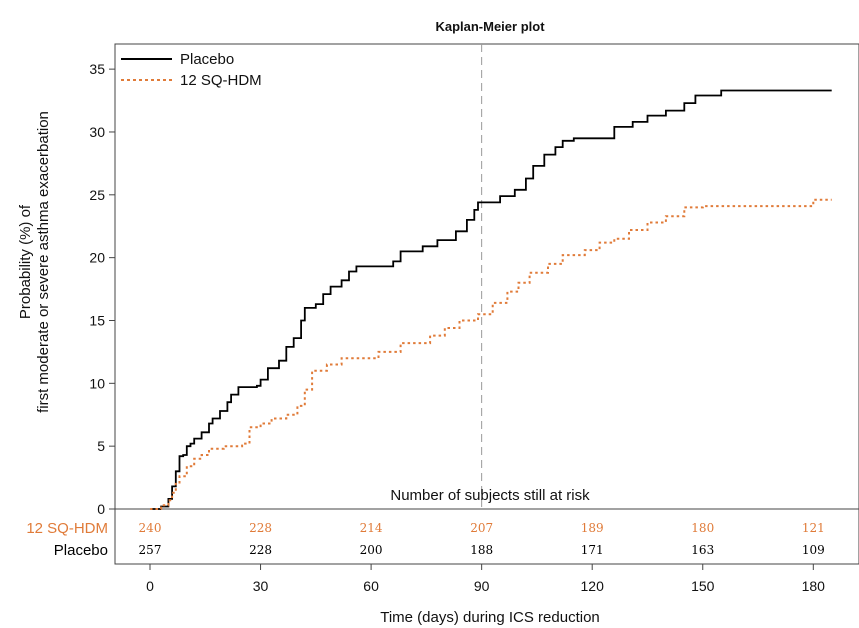 Image resolution: width=859 pixels, height=628 pixels. Describe the element at coordinates (371, 528) in the screenshot. I see `risk-value: 214` at that location.